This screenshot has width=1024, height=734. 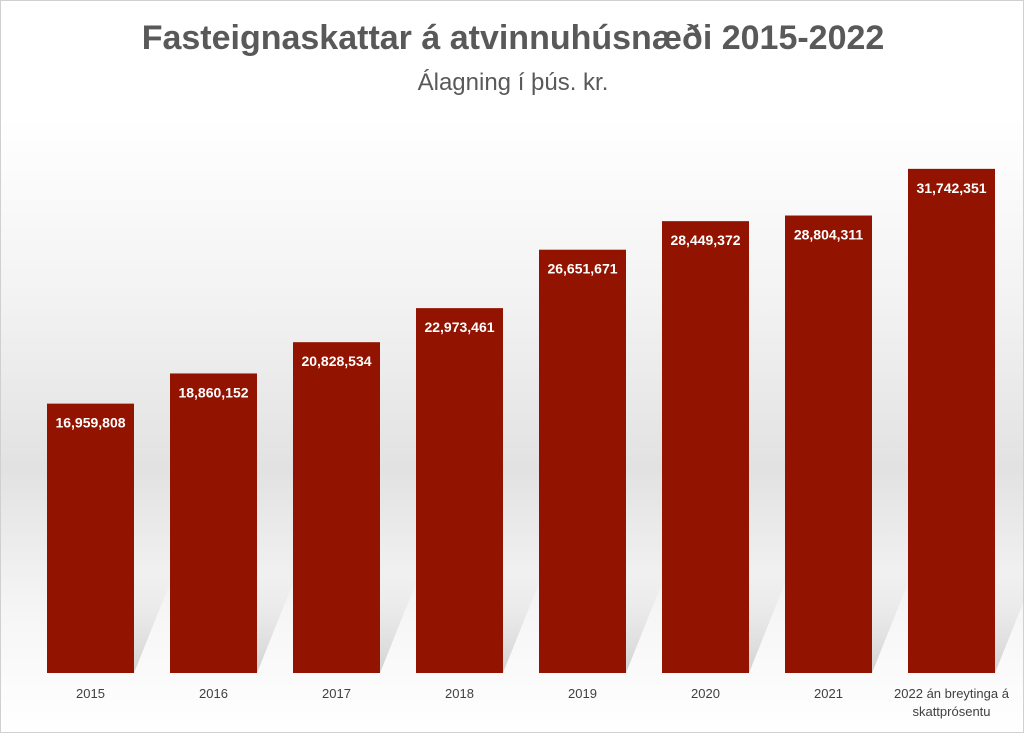 What do you see at coordinates (582, 269) in the screenshot?
I see `data-label: 26,651,671` at bounding box center [582, 269].